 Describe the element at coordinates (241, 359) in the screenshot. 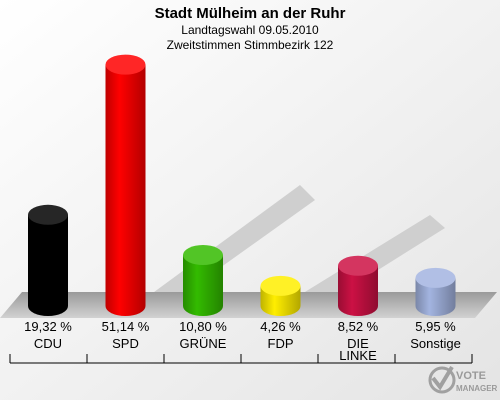

I see `x-axis` at that location.